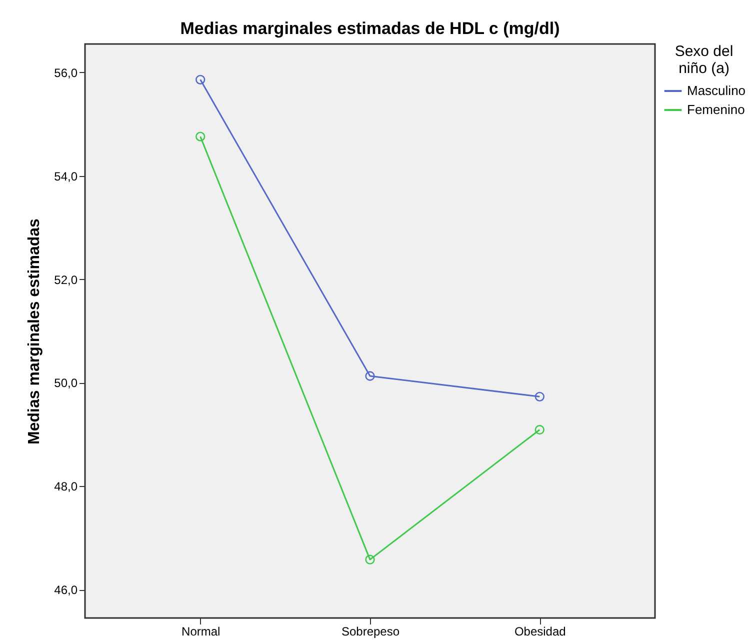 Image resolution: width=754 pixels, height=644 pixels. What do you see at coordinates (66, 279) in the screenshot?
I see `y-tick-label: 52,0` at bounding box center [66, 279].